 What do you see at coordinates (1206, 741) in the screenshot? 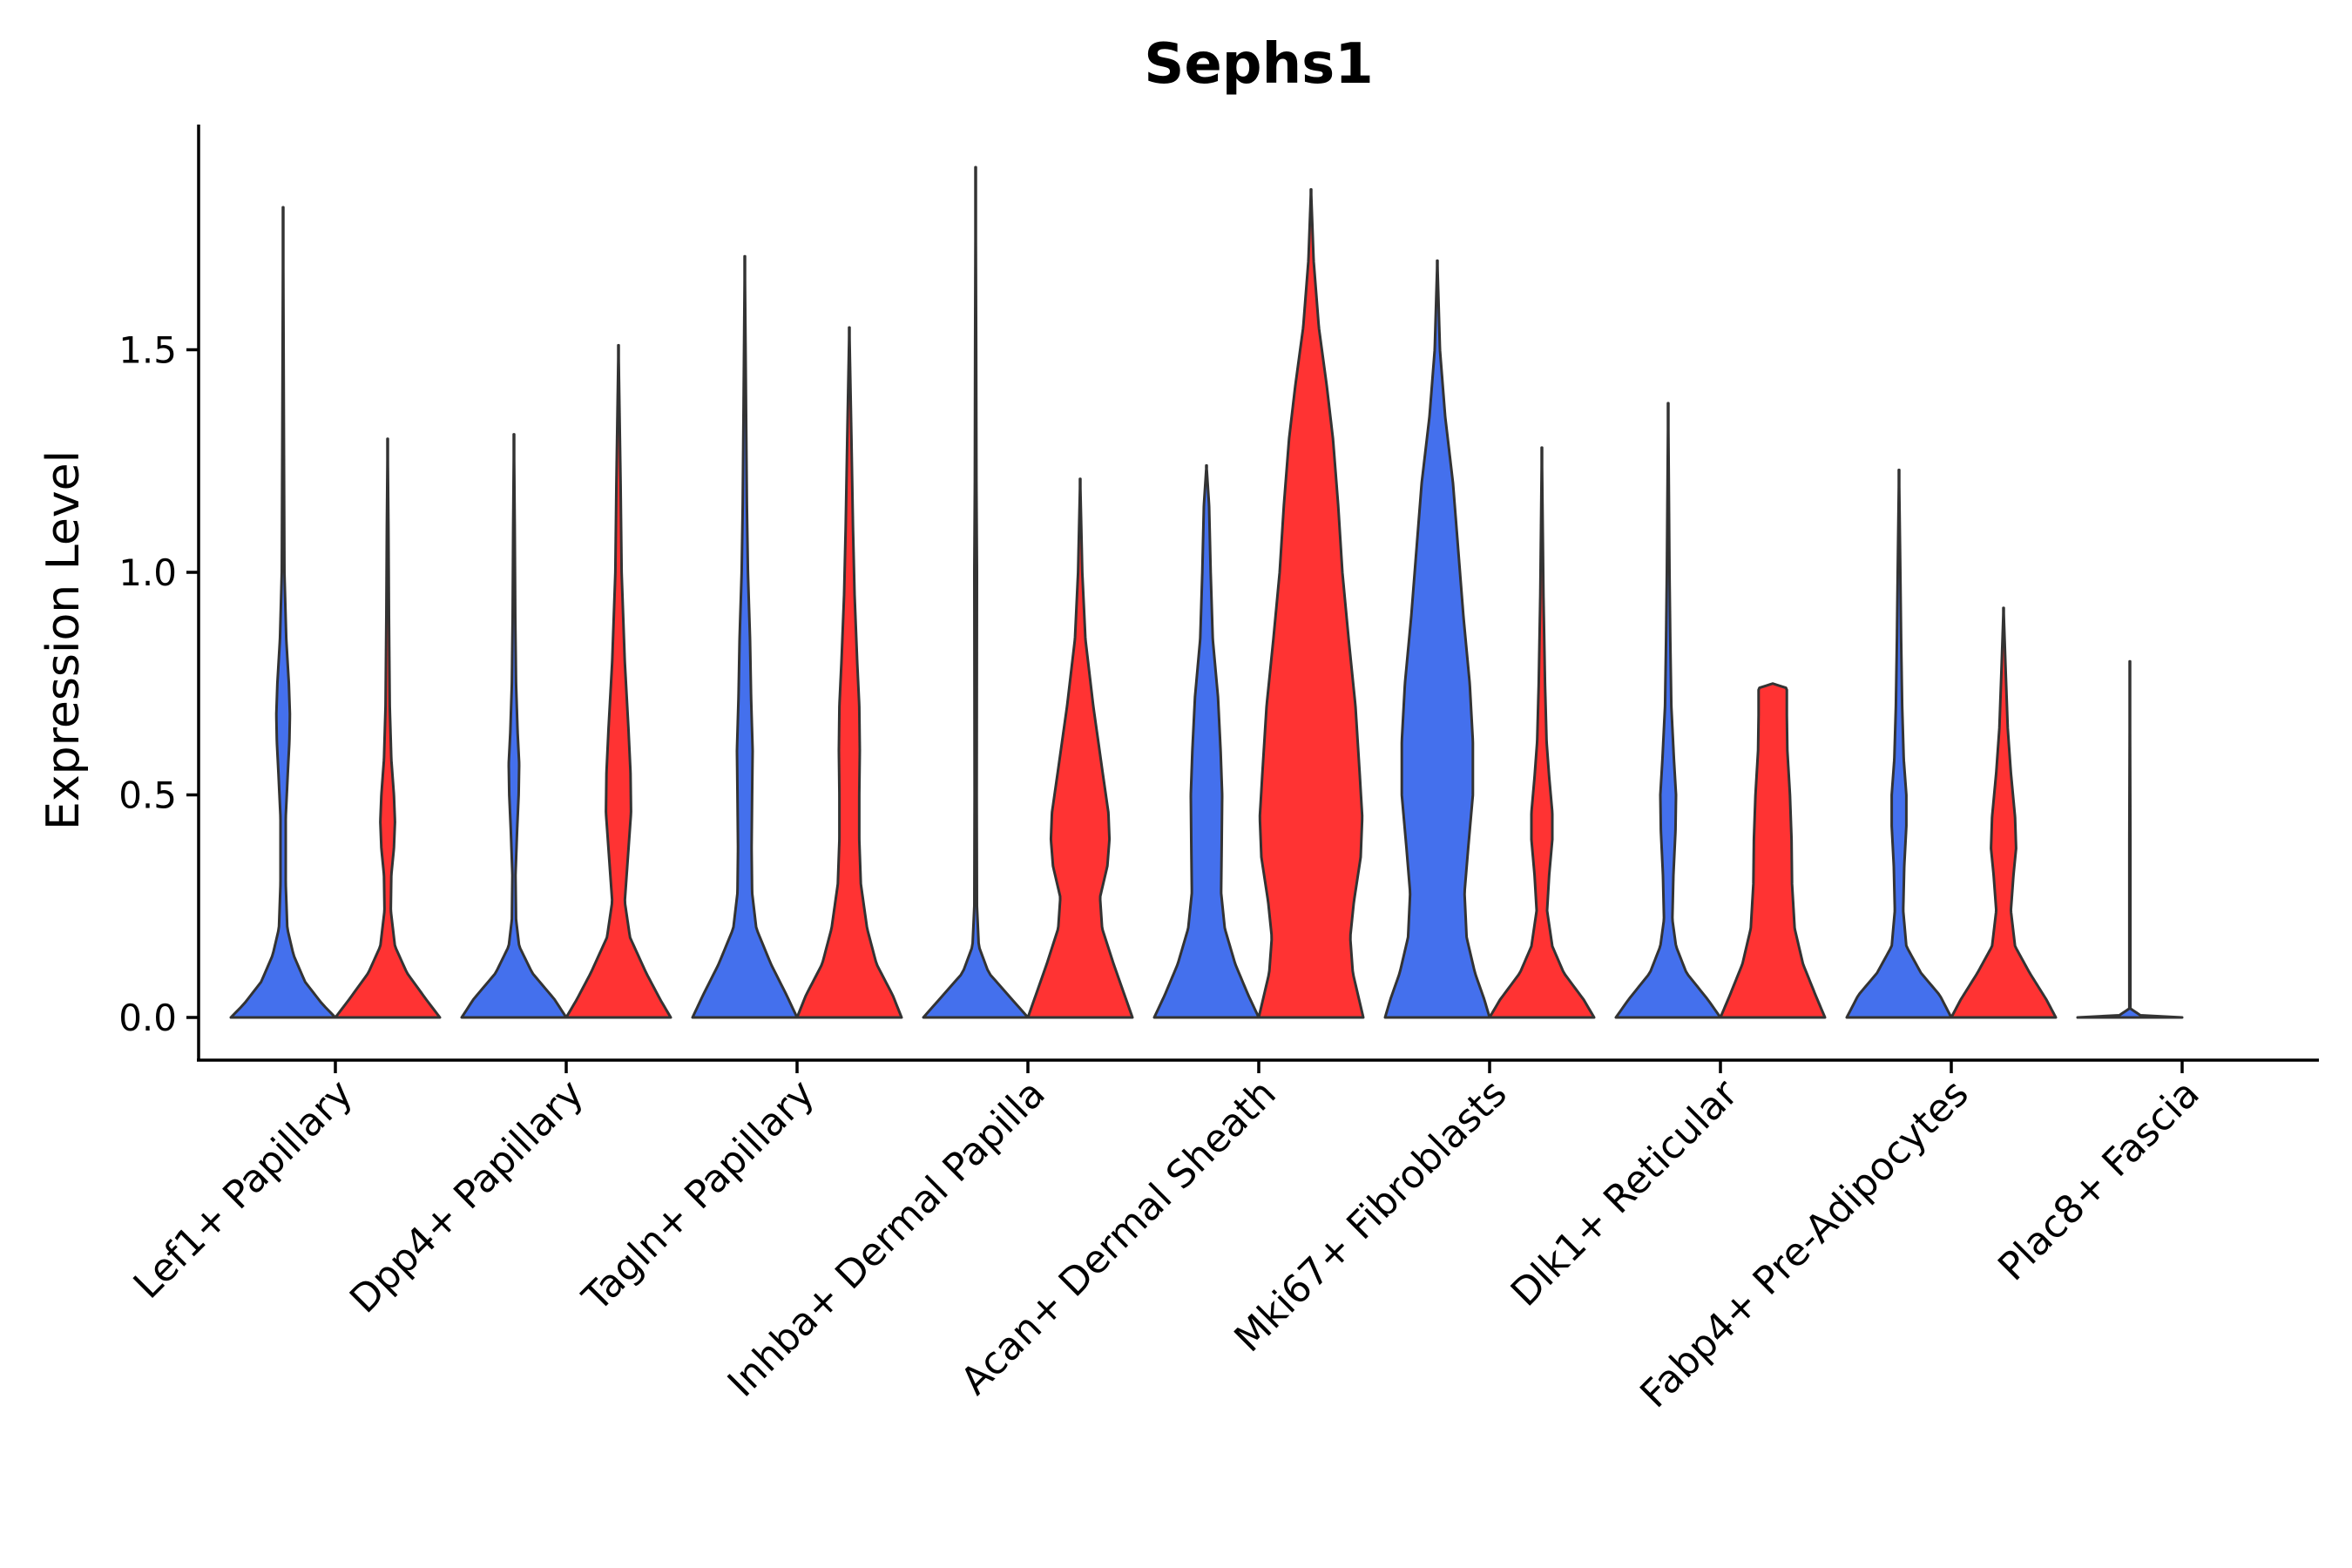
I see `violin-blue-acan-dermal-sheath` at bounding box center [1206, 741].